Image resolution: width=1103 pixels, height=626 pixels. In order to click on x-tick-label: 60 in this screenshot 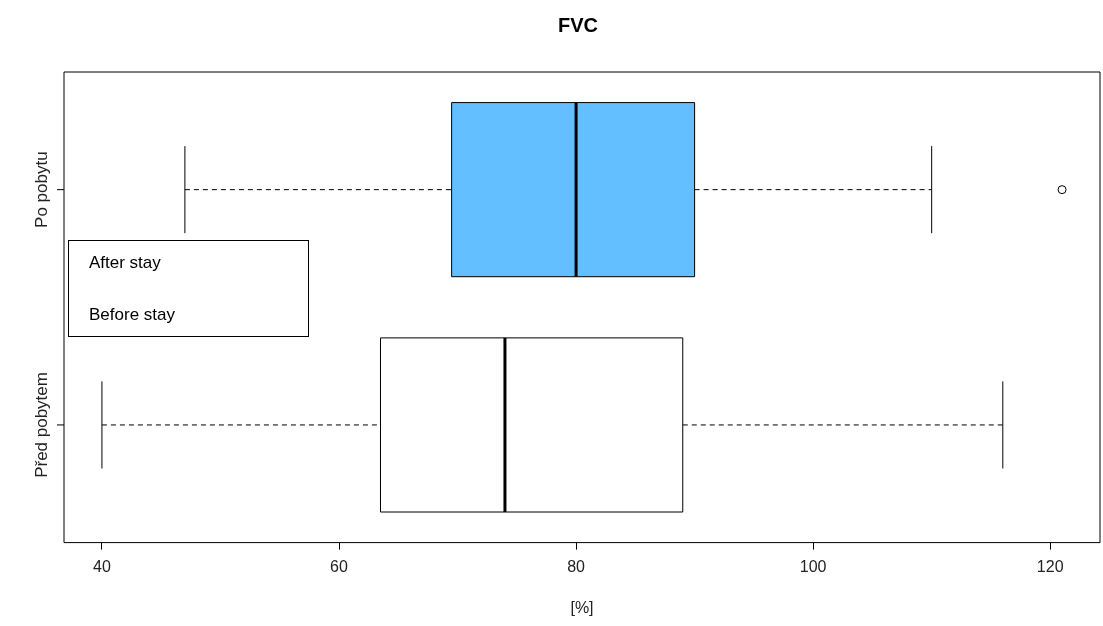, I will do `click(339, 566)`.